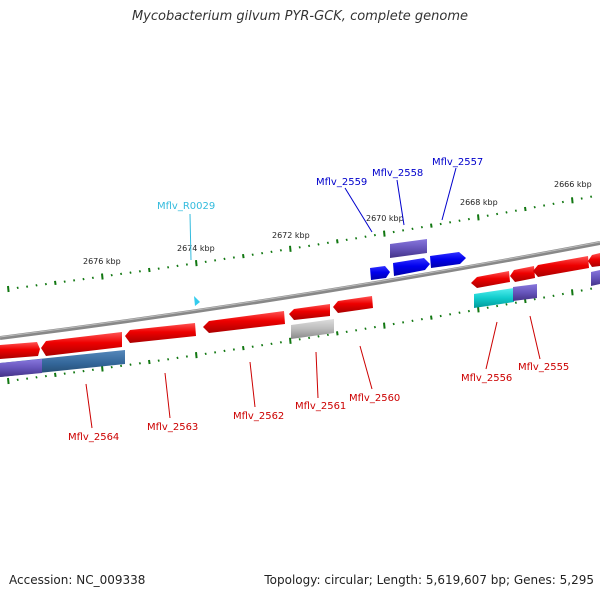  Describe the element at coordinates (457, 162) in the screenshot. I see `gene-label-mflv-2557: Mflv_2557` at that location.